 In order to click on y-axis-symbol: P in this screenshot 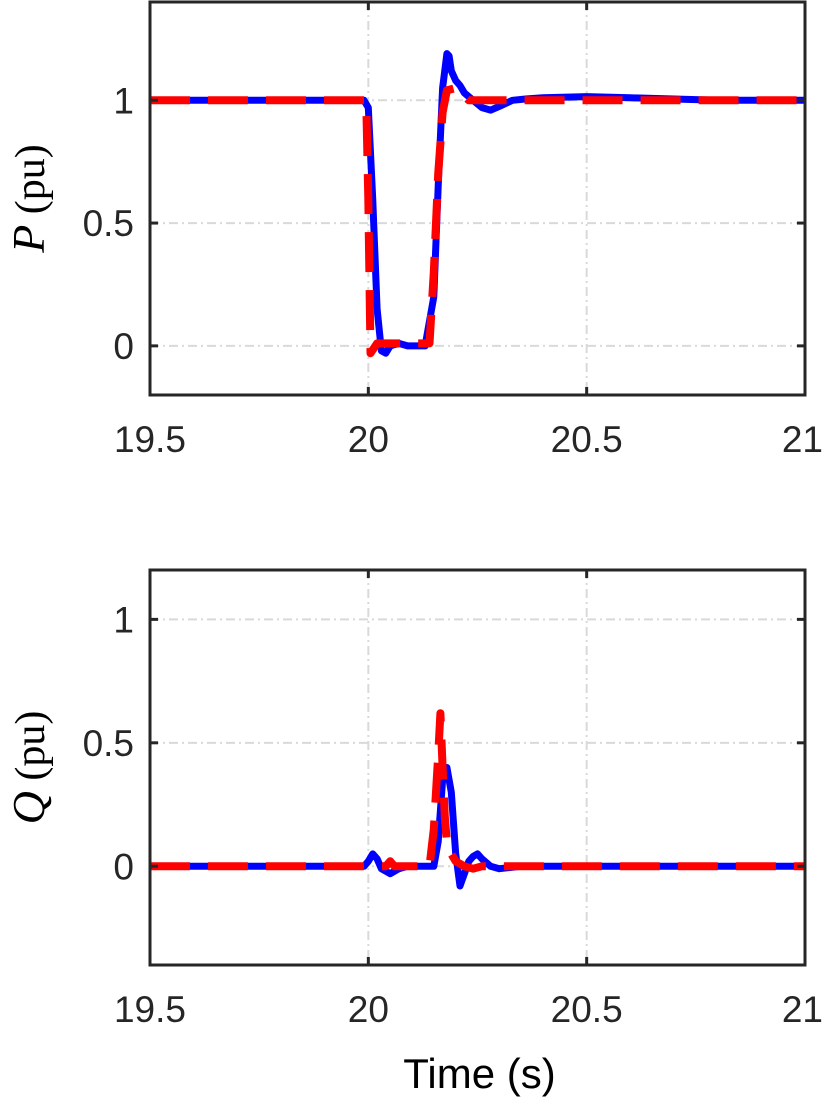, I will do `click(28, 239)`.